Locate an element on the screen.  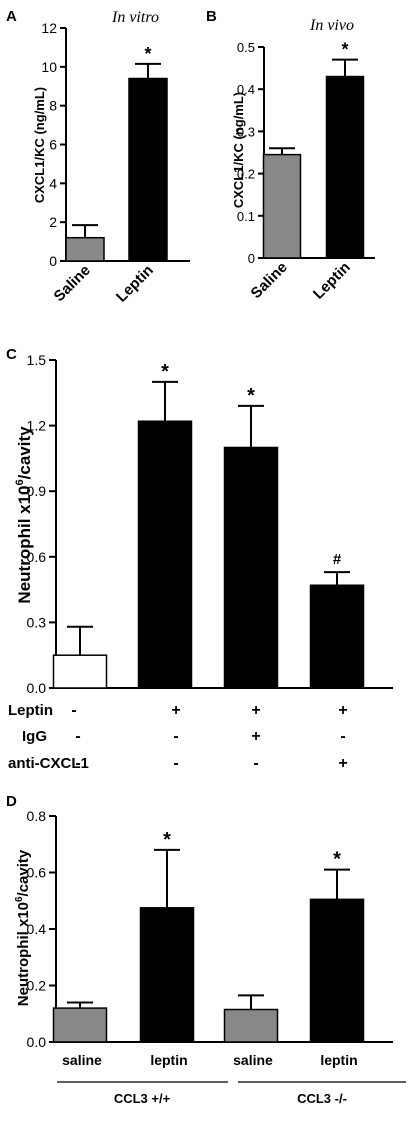
panel-d-ytick-label: 0.4 is located at coordinates (37, 929).